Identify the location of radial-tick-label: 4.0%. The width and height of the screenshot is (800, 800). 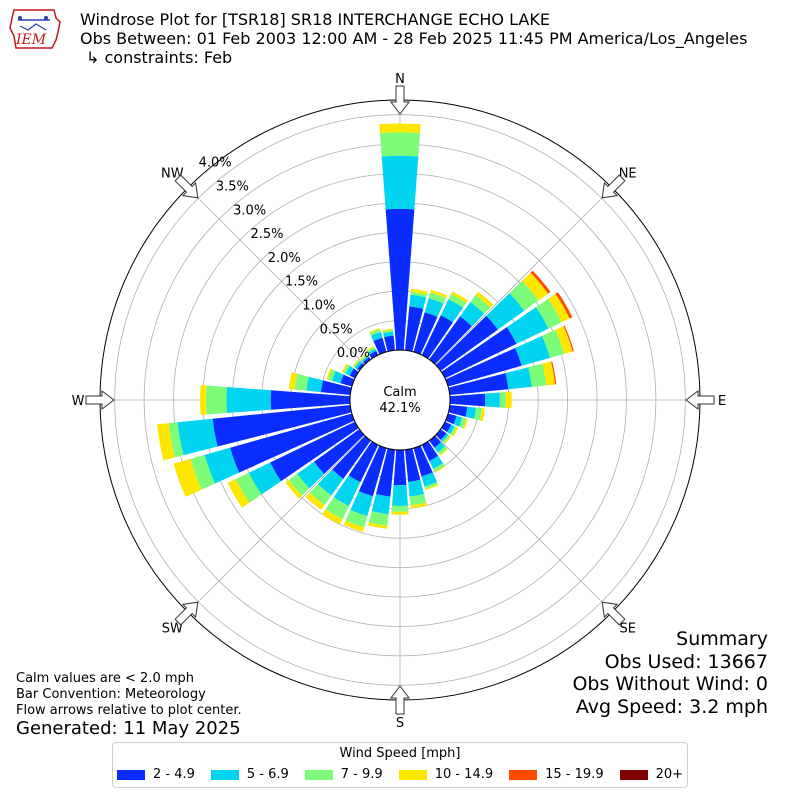
(215, 163).